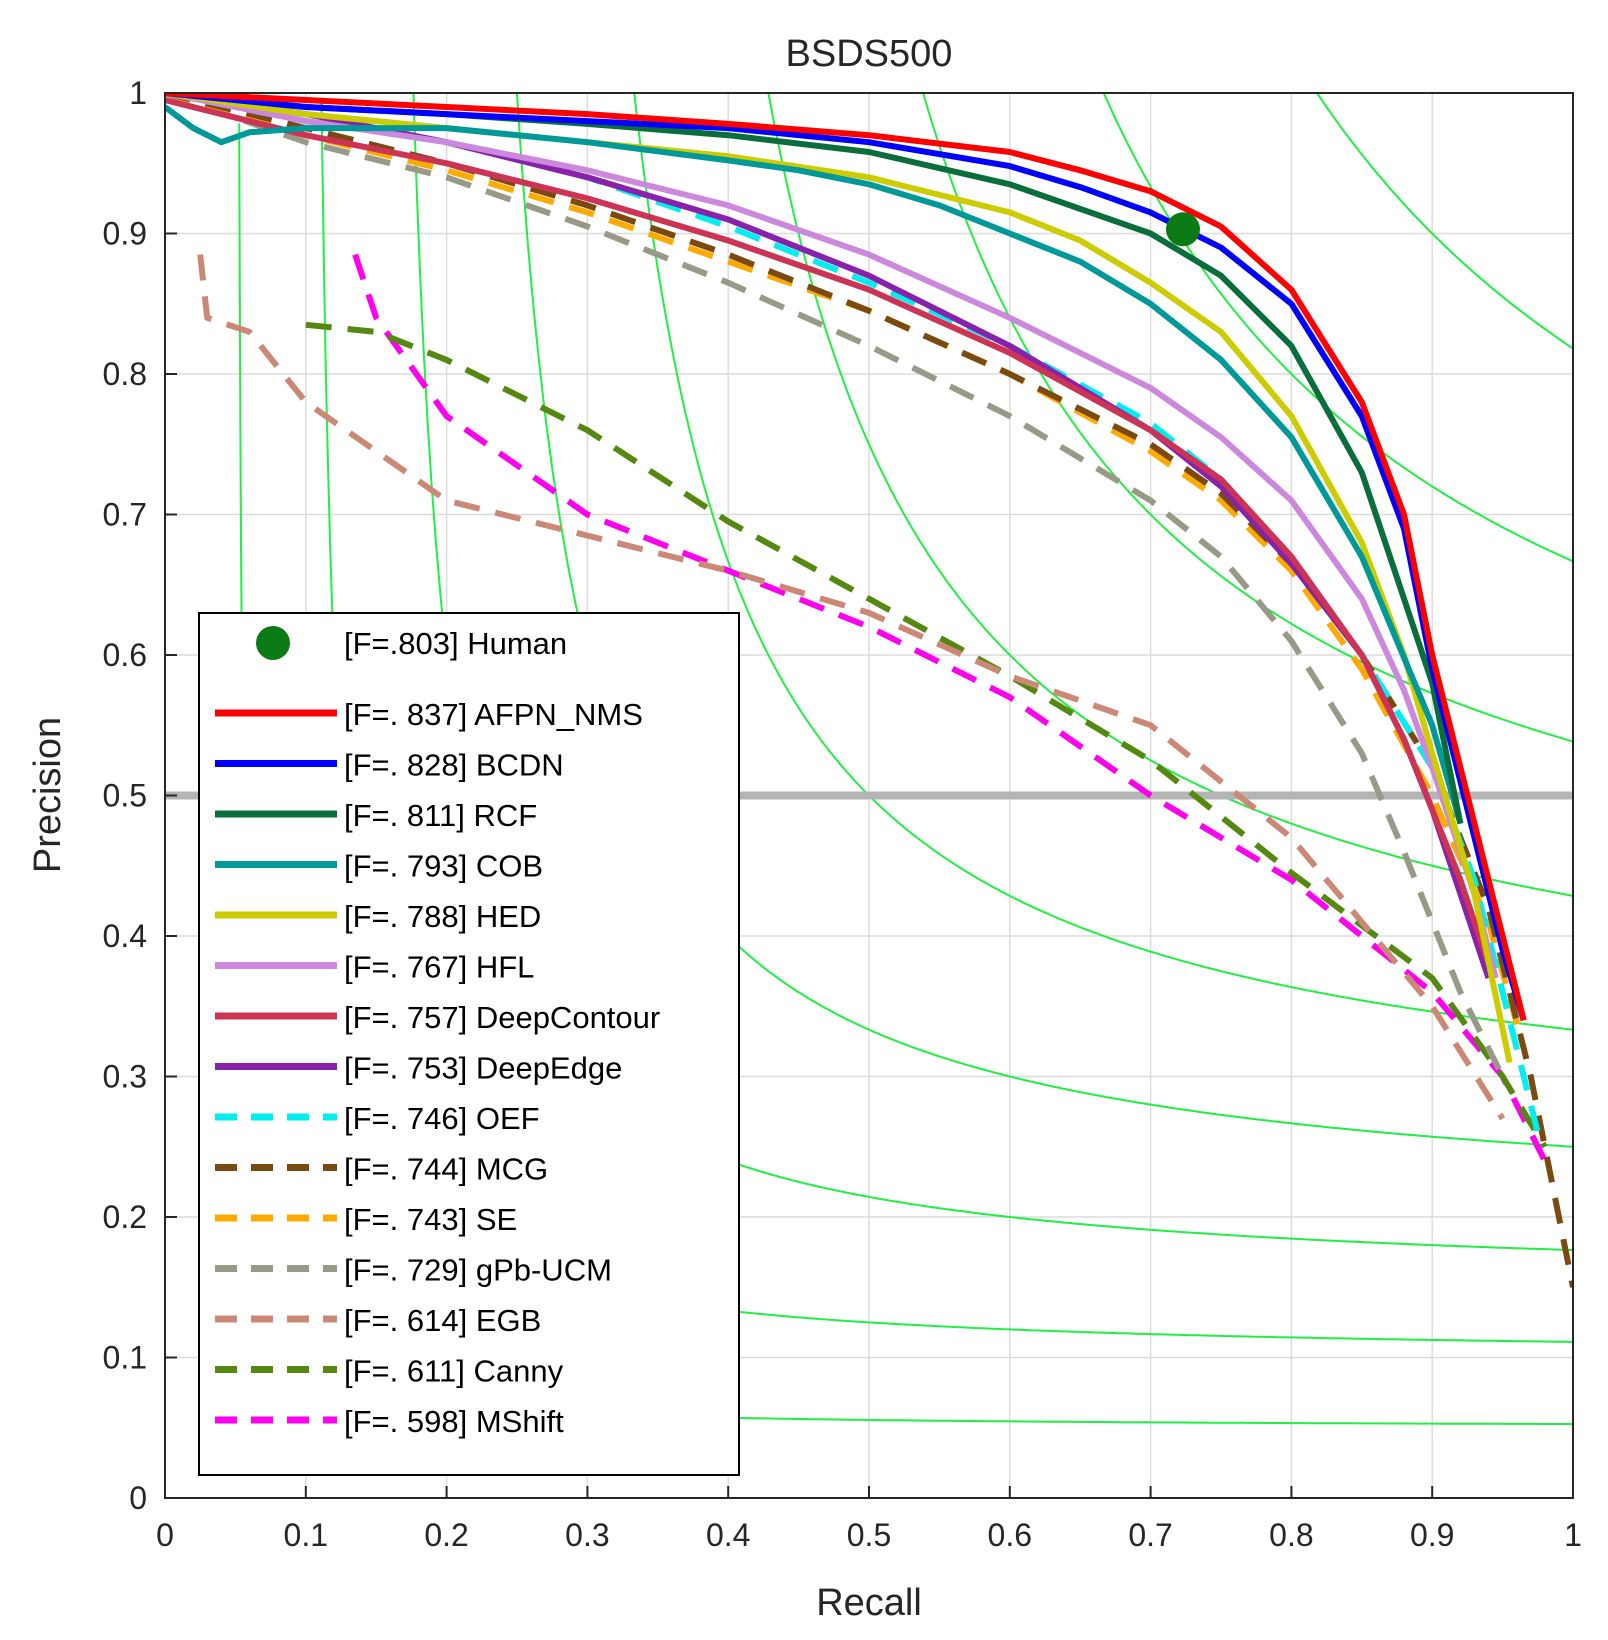 This screenshot has height=1640, width=1608. Describe the element at coordinates (48, 795) in the screenshot. I see `y-axis-label: Precision` at that location.